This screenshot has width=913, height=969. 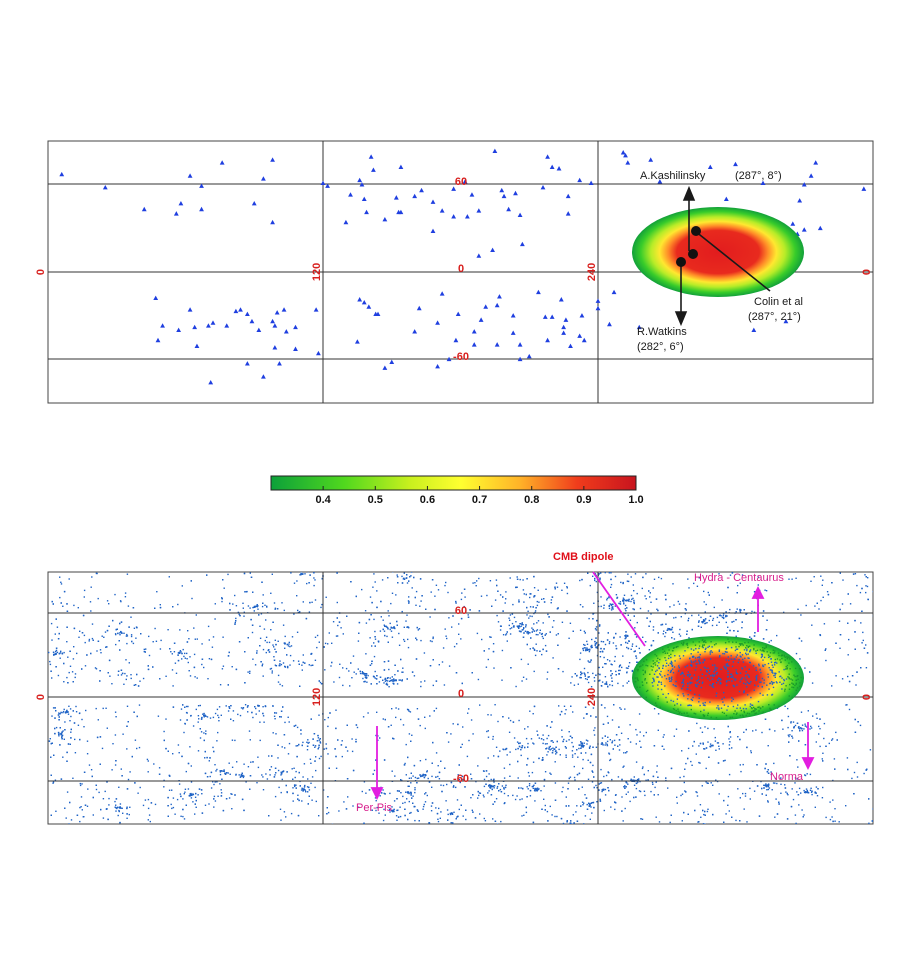 I want to click on ellipse-galaxy-points, so click(x=718, y=678).